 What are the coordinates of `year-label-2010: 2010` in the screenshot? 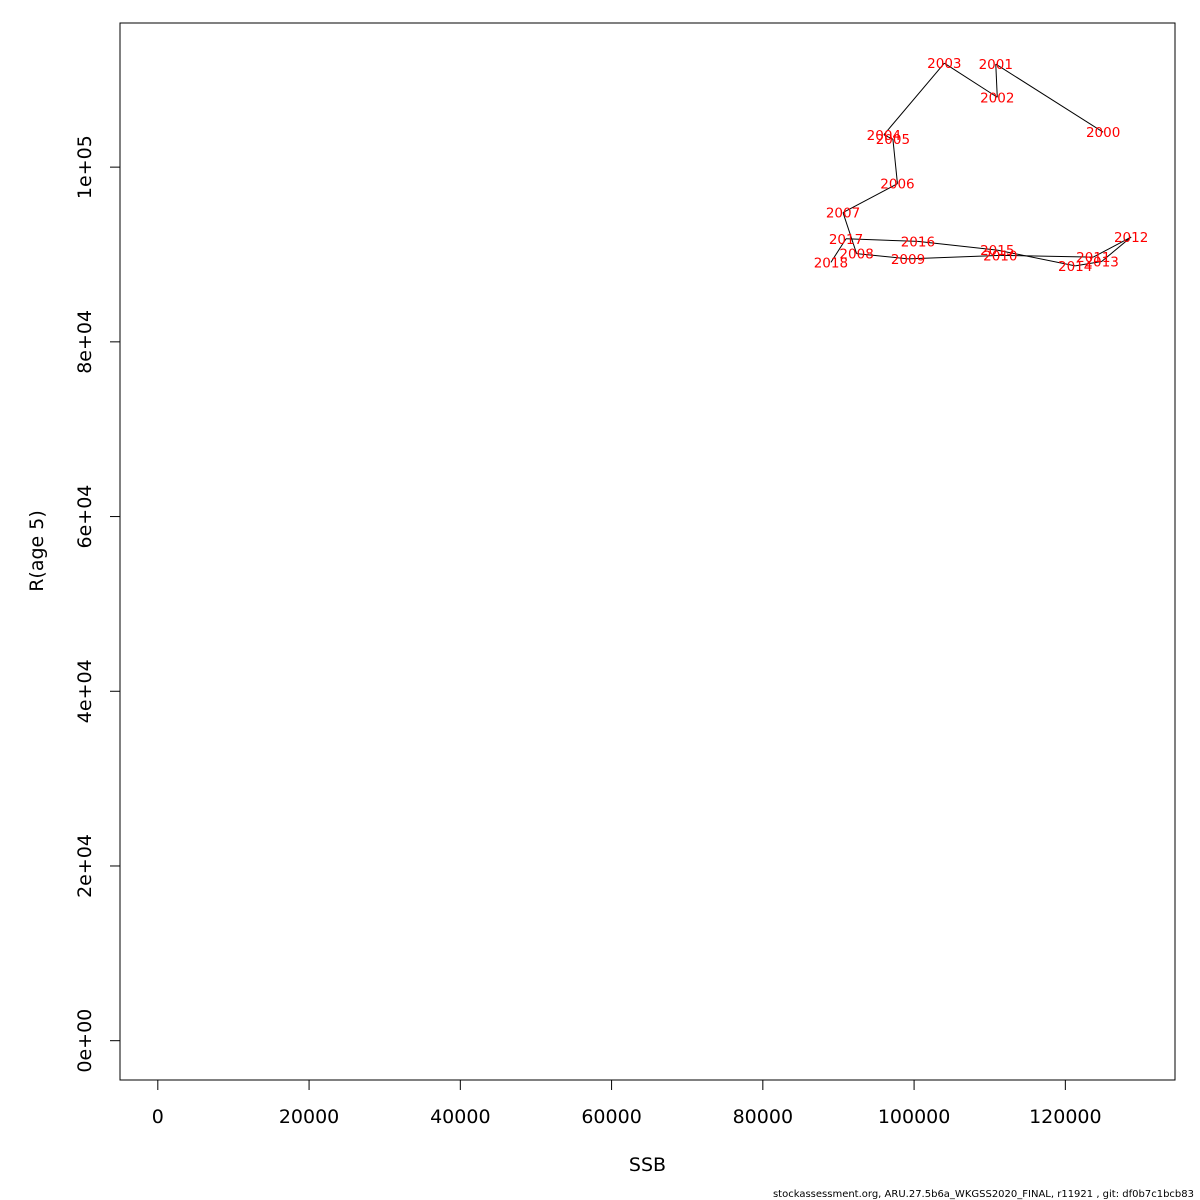 It's located at (1000, 256).